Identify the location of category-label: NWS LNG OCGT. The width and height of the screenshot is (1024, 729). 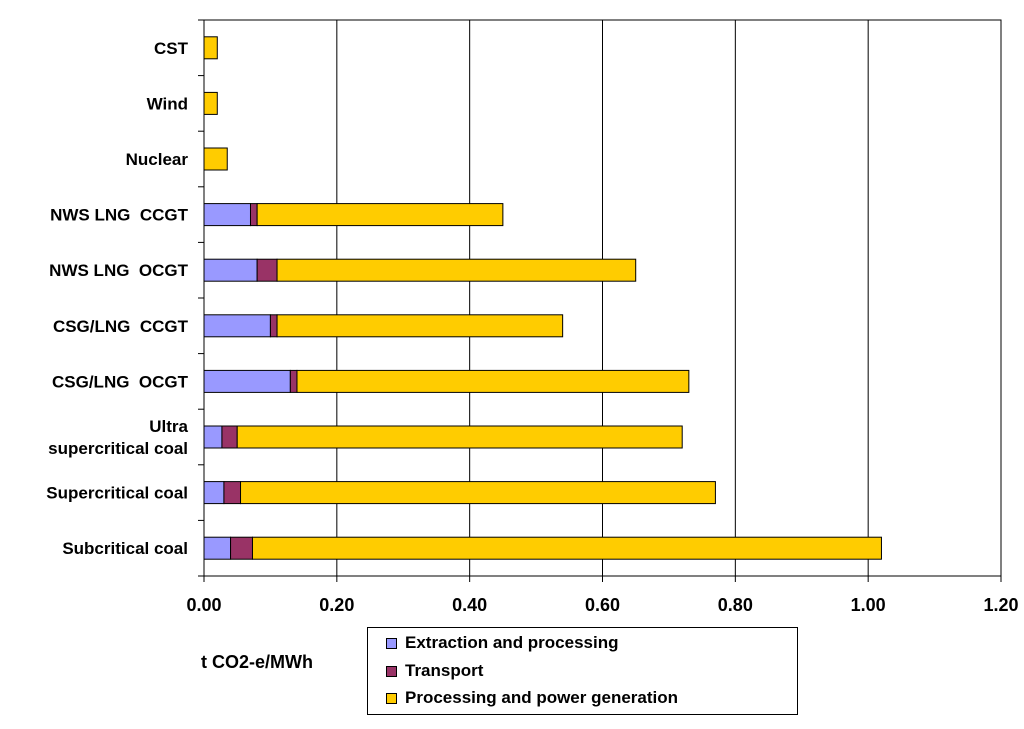
(118, 270).